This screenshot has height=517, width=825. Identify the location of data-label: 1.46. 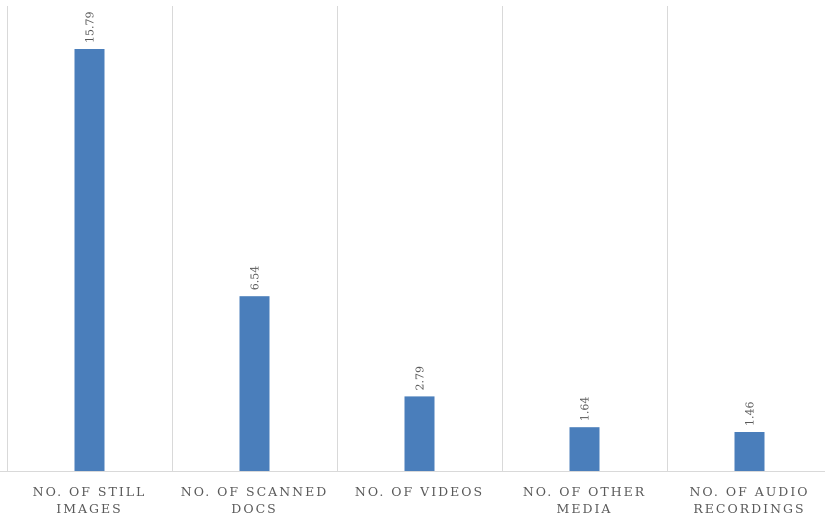
(750, 413).